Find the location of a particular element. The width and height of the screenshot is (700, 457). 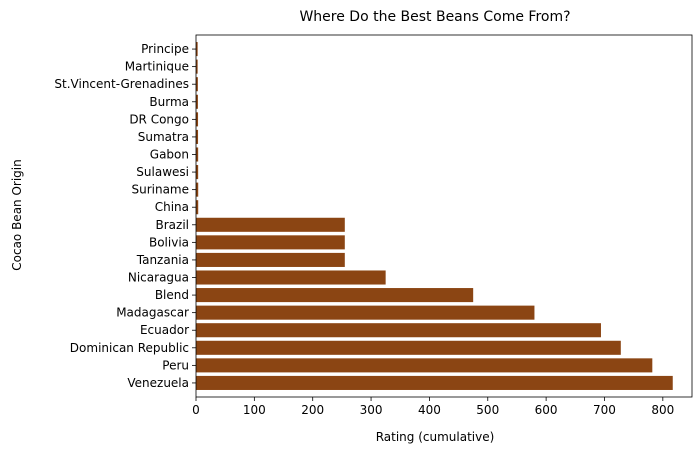

bar-martinique is located at coordinates (197, 66).